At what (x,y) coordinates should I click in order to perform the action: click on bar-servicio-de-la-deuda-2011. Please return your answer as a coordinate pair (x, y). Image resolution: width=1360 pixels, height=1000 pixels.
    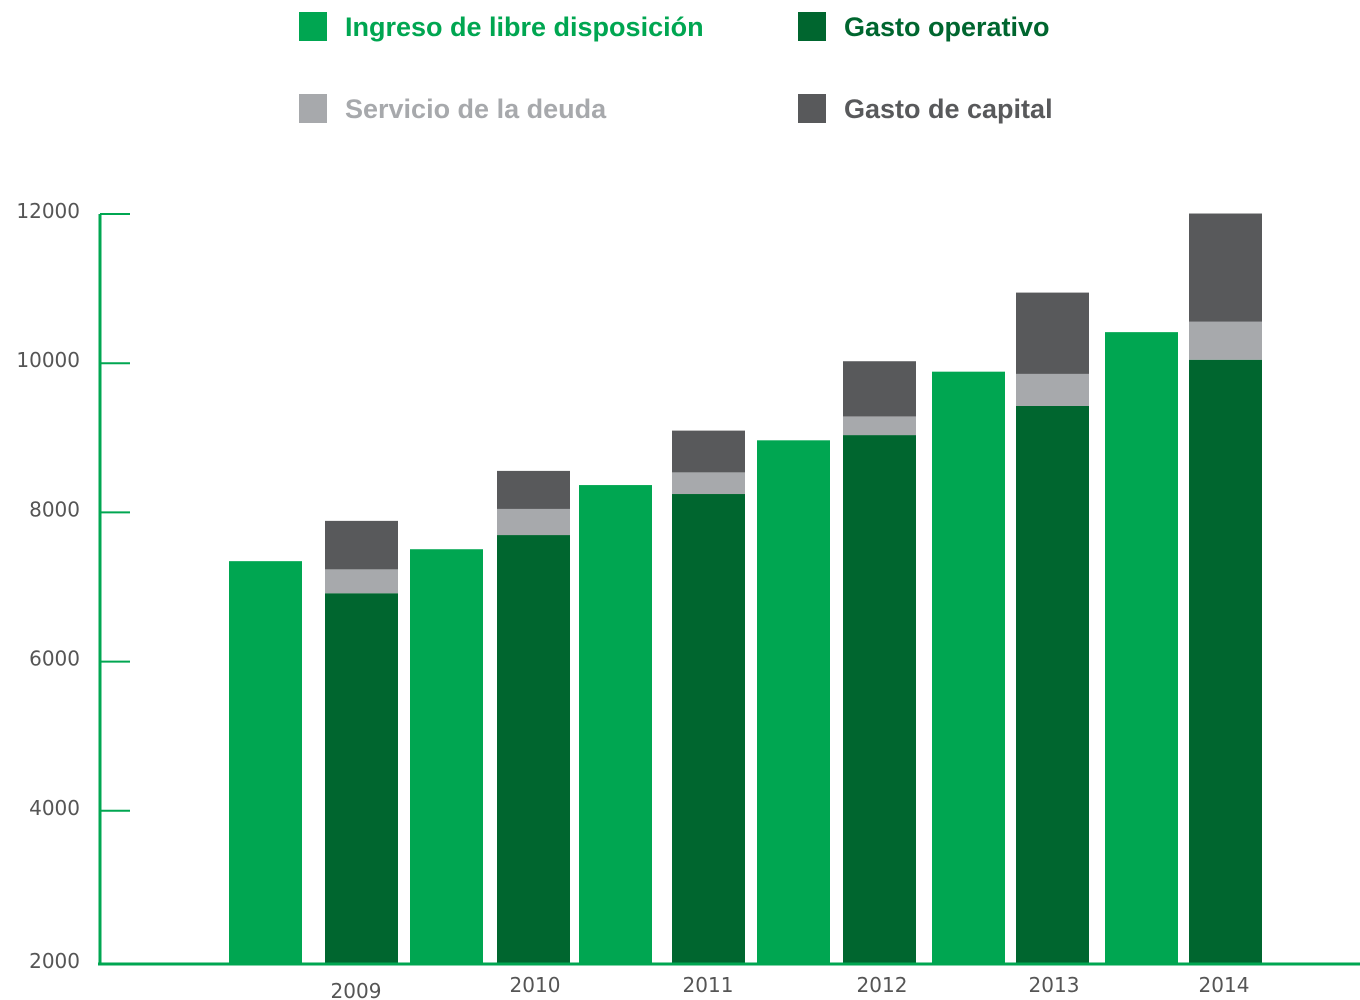
    Looking at the image, I should click on (708, 483).